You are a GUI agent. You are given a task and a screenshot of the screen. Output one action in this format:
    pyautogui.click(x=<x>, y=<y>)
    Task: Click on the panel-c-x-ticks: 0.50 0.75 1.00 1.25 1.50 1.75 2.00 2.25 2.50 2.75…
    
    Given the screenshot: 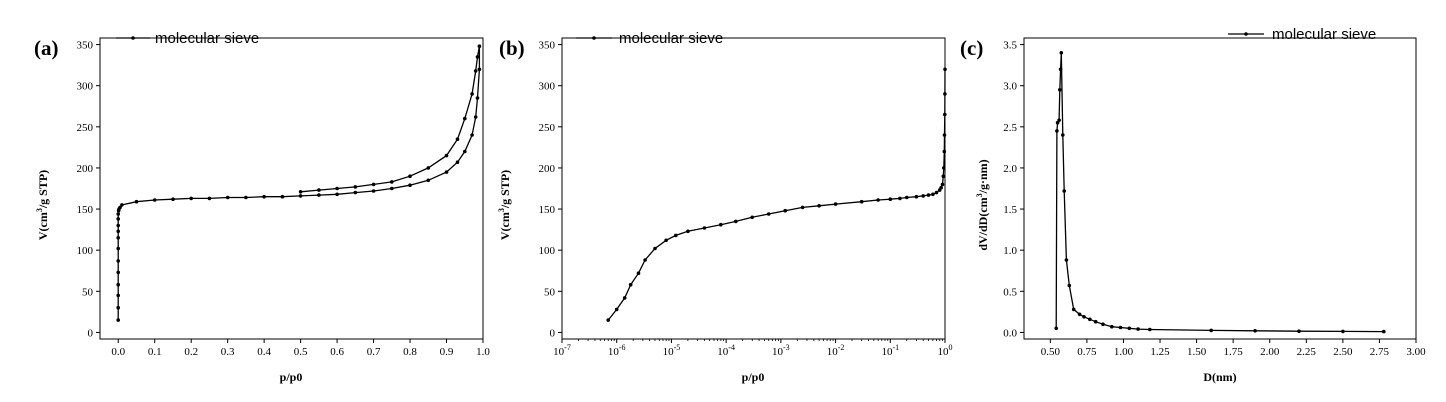 What is the action you would take?
    pyautogui.click(x=1233, y=348)
    